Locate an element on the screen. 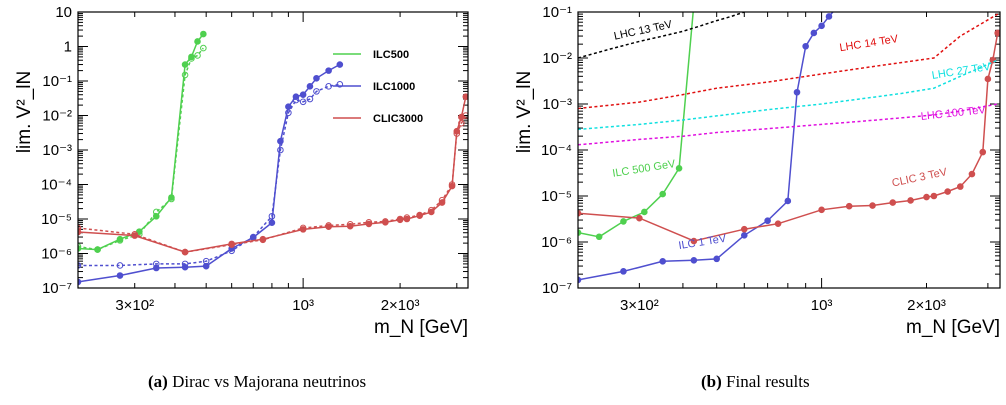 The image size is (1006, 405). curve-label: LHC 14 TeV is located at coordinates (869, 43).